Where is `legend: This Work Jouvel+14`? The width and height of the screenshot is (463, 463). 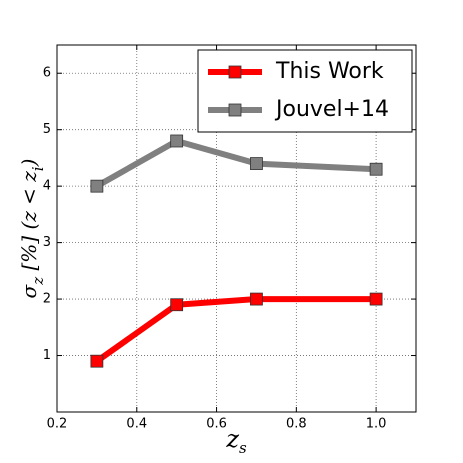
legend: This Work Jouvel+14 is located at coordinates (305, 91).